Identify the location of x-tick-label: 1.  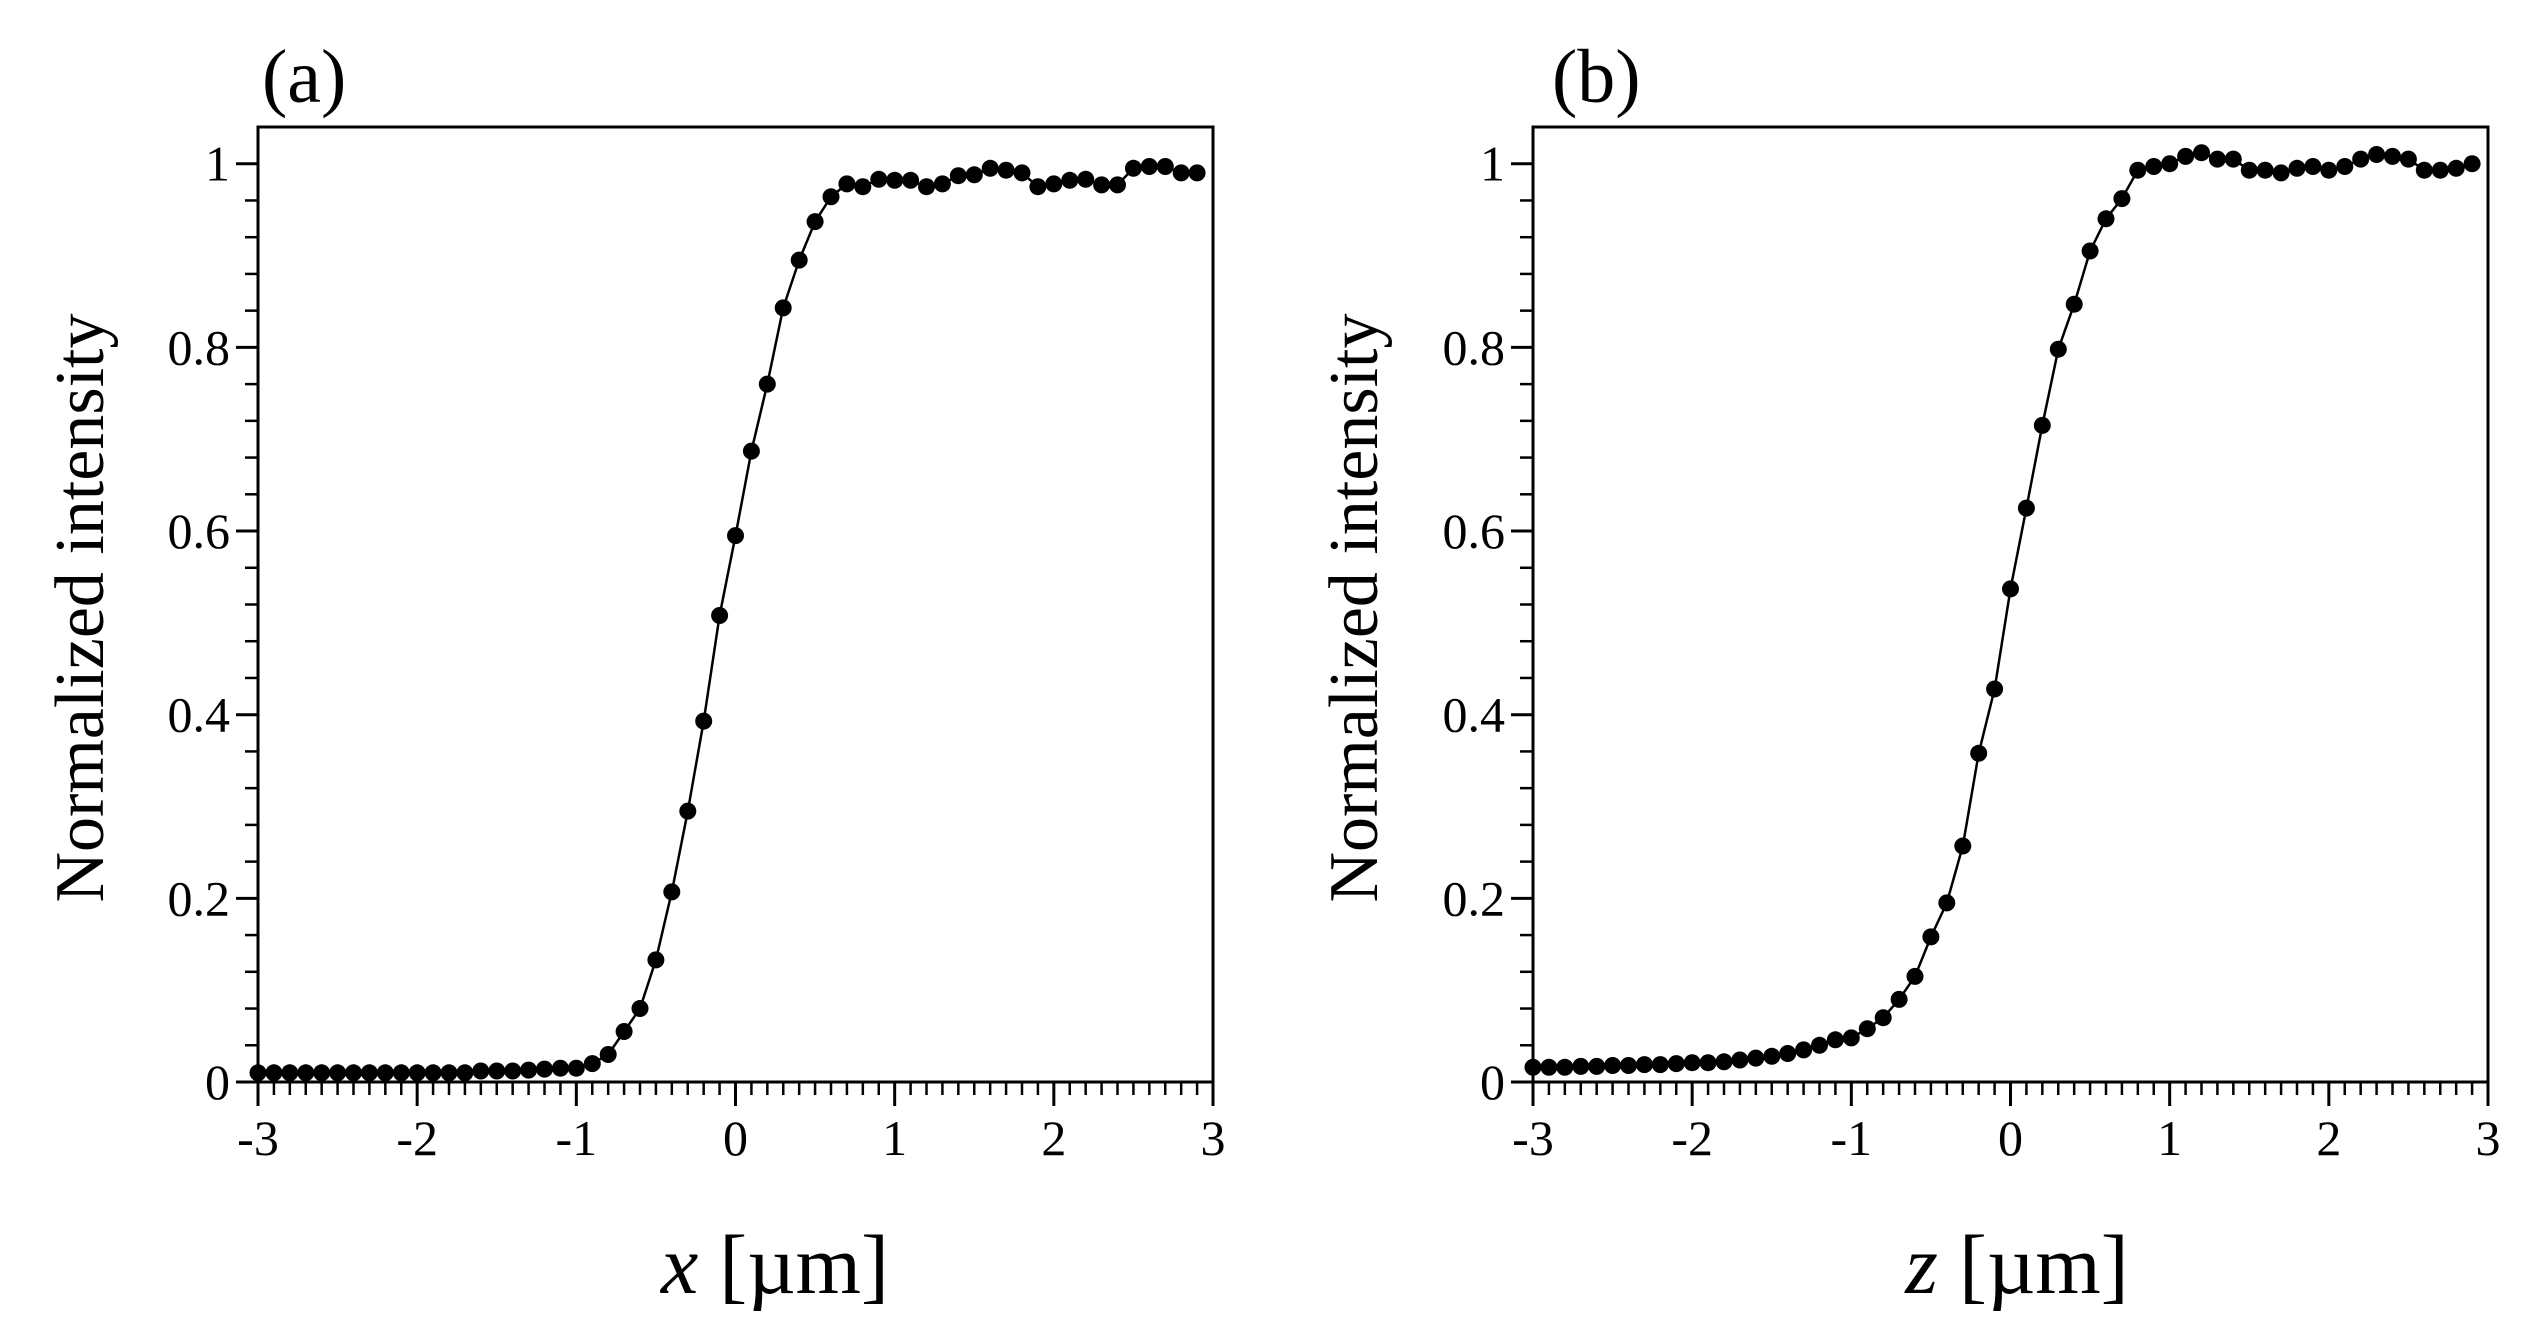
(2169, 1138).